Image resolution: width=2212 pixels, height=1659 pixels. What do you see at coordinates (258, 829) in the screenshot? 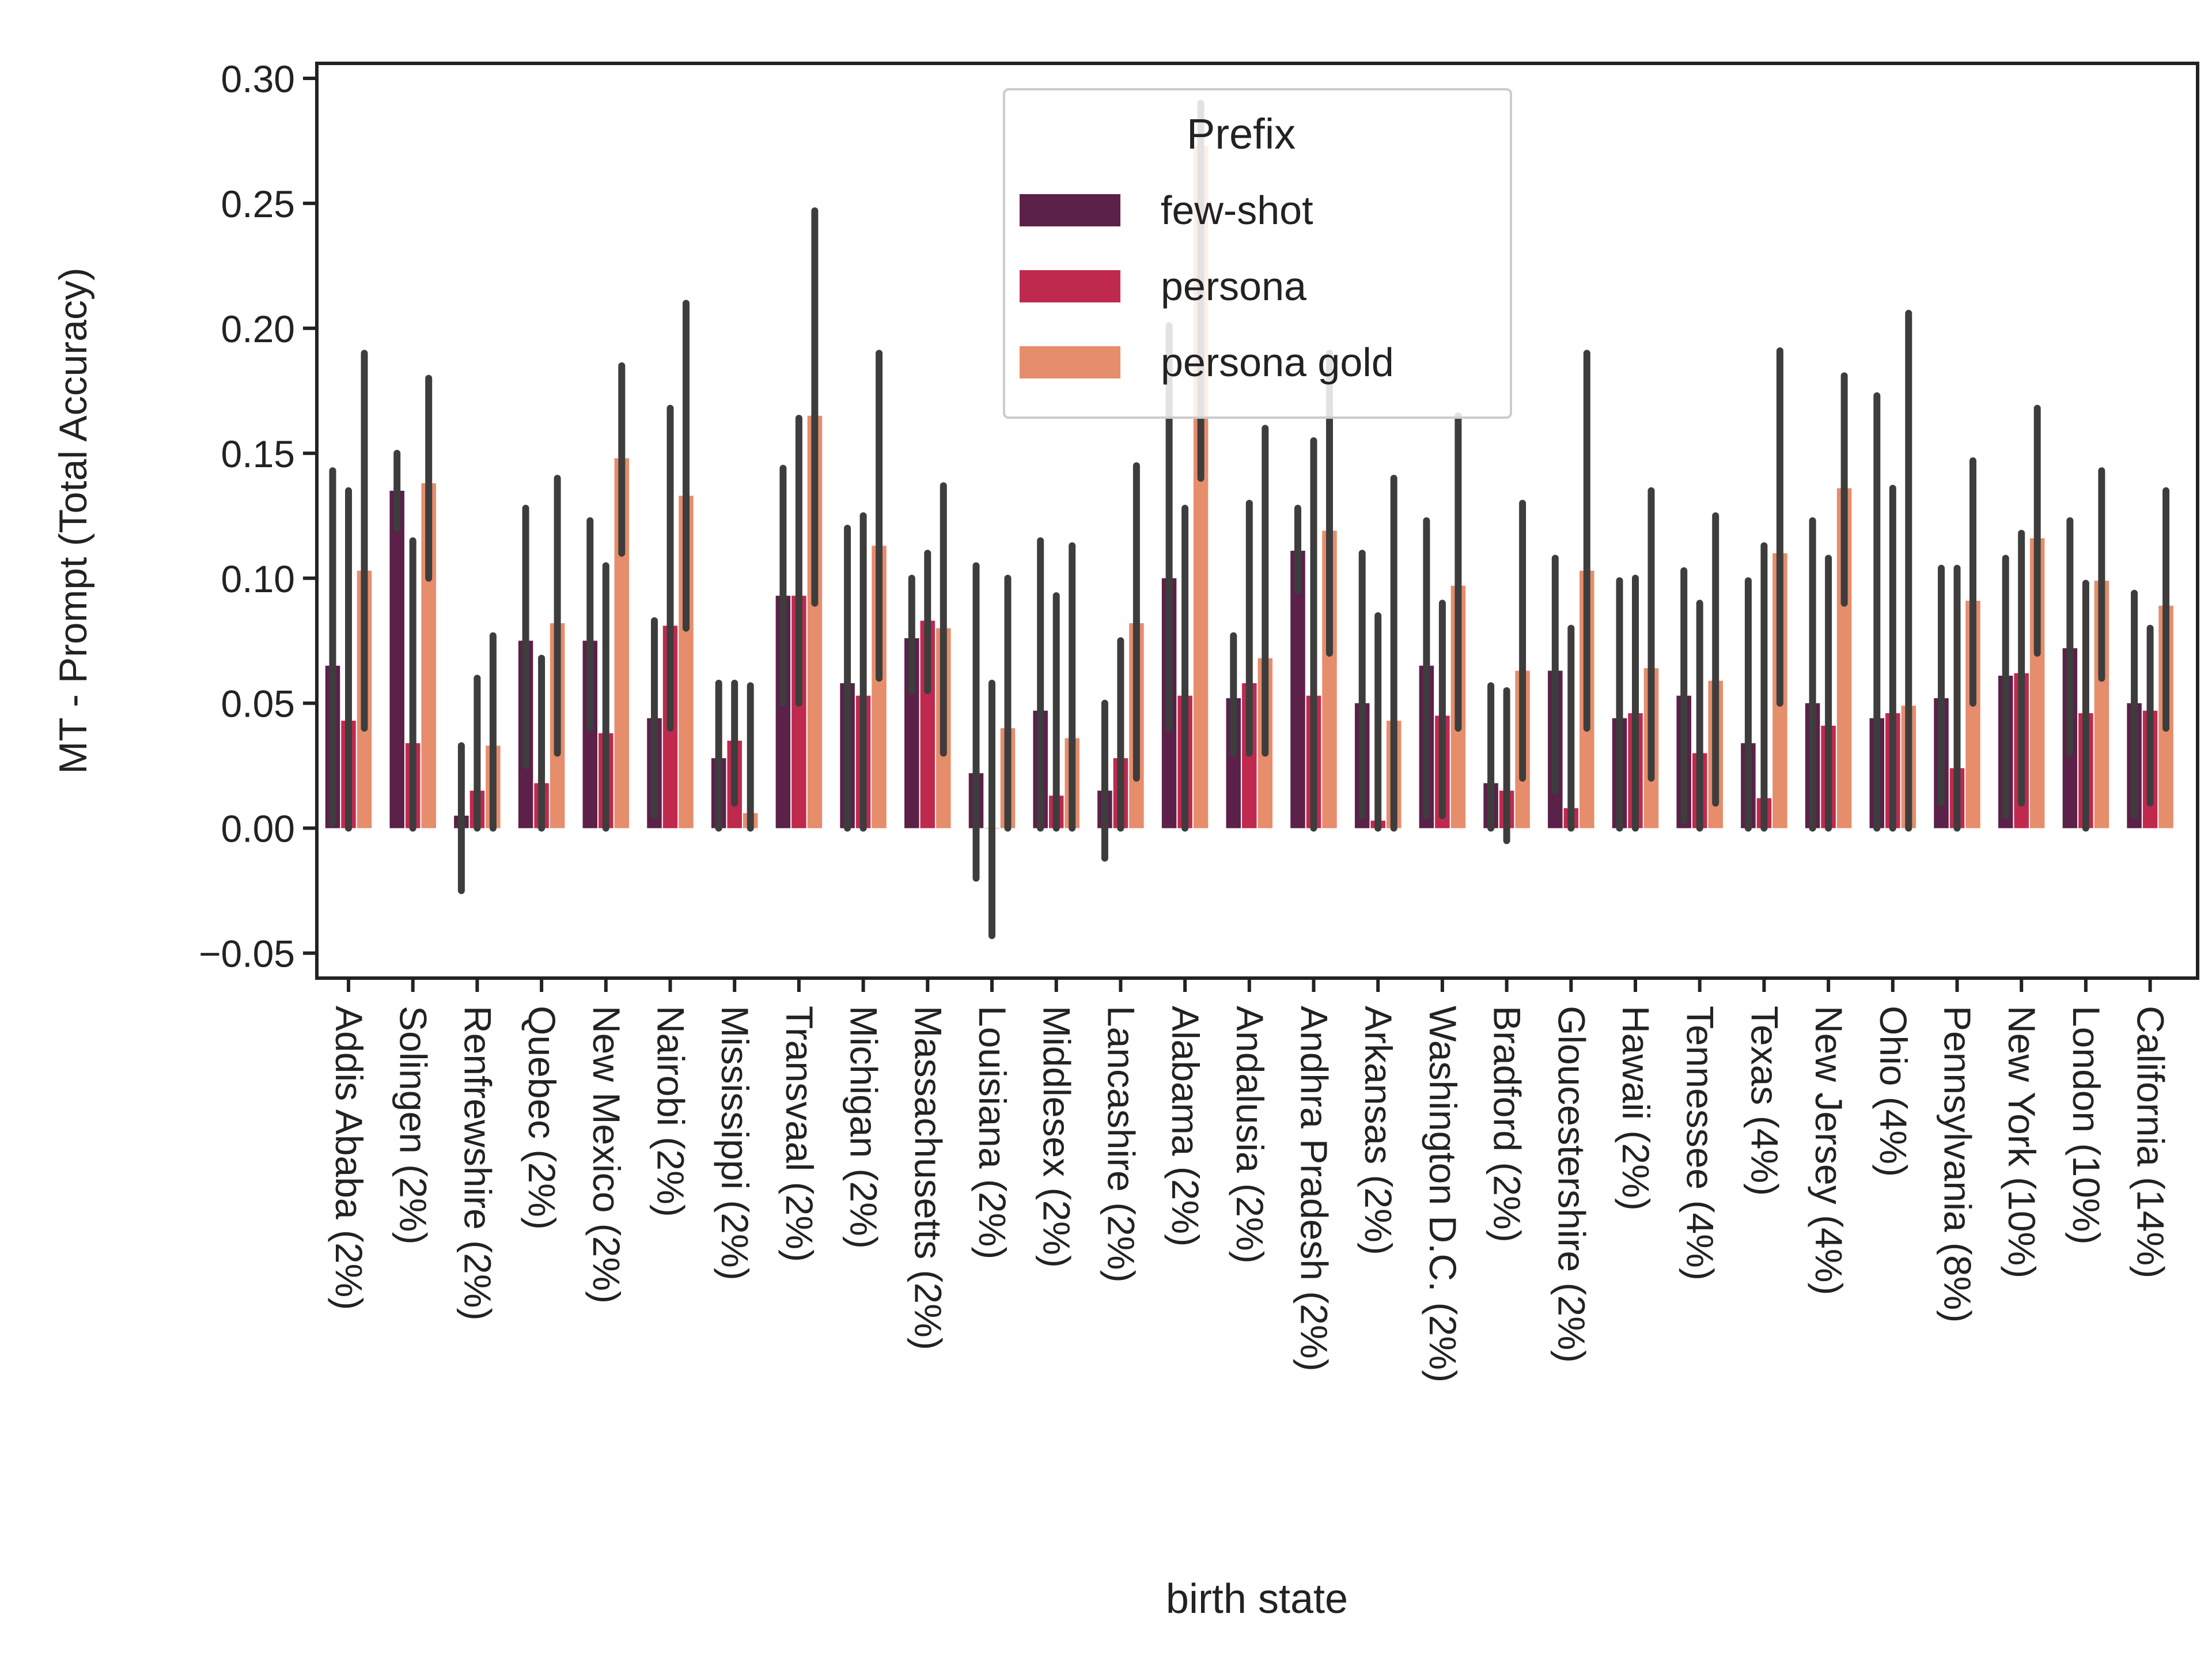
I see `y-tick-label: 0.00` at bounding box center [258, 829].